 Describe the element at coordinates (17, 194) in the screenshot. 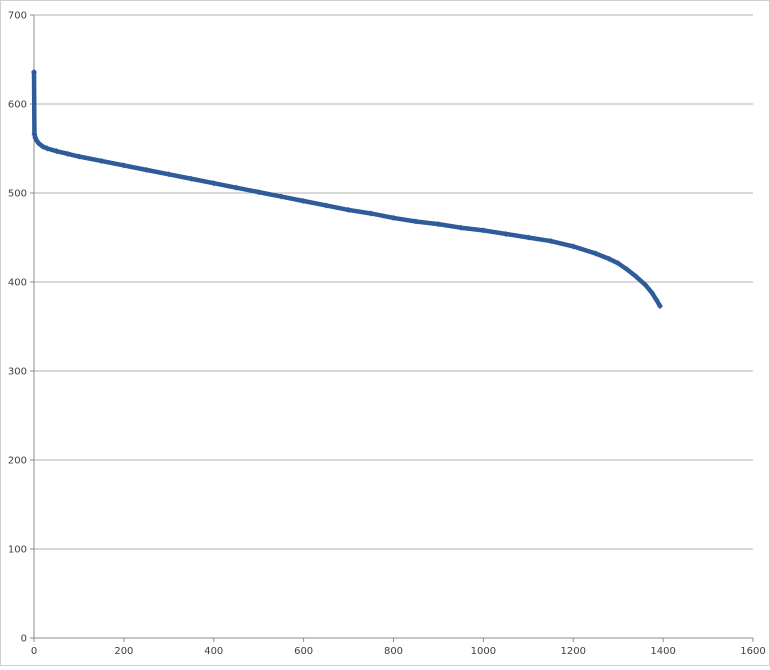

I see `y-tick-label-500: 500` at that location.